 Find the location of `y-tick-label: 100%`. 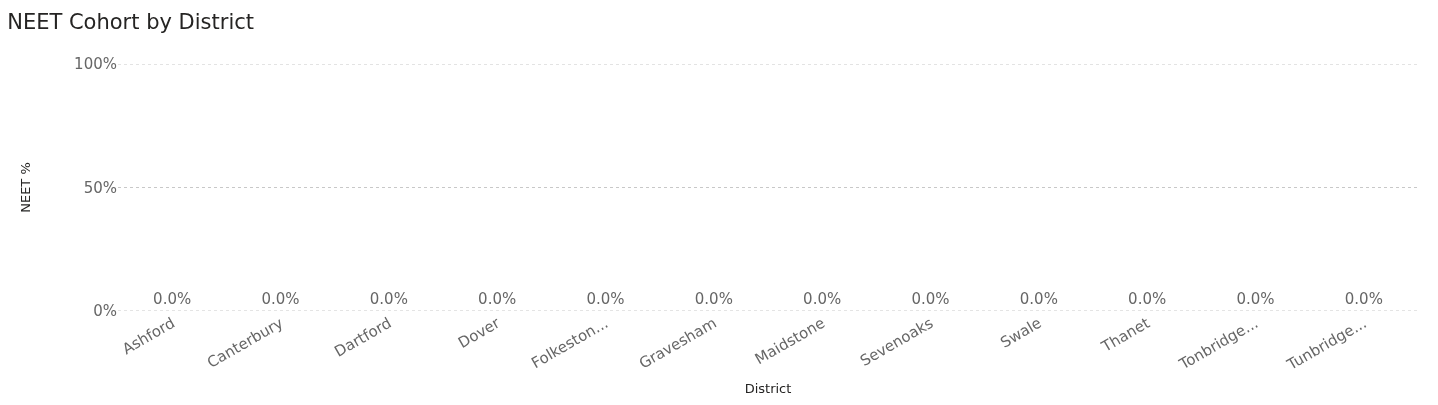

y-tick-label: 100% is located at coordinates (95, 64).